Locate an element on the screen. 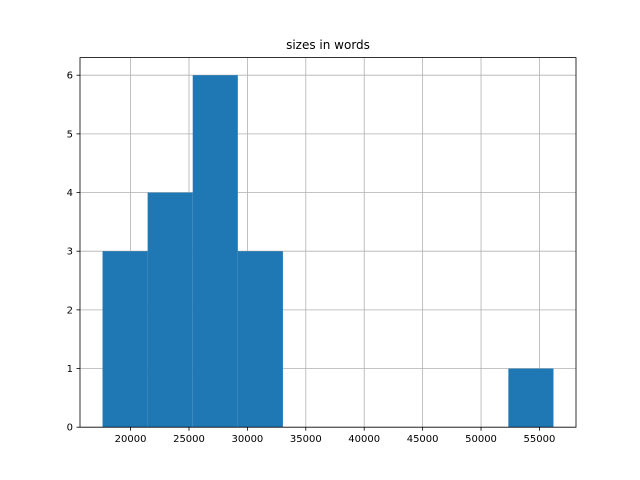  y-tick-label: 5 is located at coordinates (70, 134).